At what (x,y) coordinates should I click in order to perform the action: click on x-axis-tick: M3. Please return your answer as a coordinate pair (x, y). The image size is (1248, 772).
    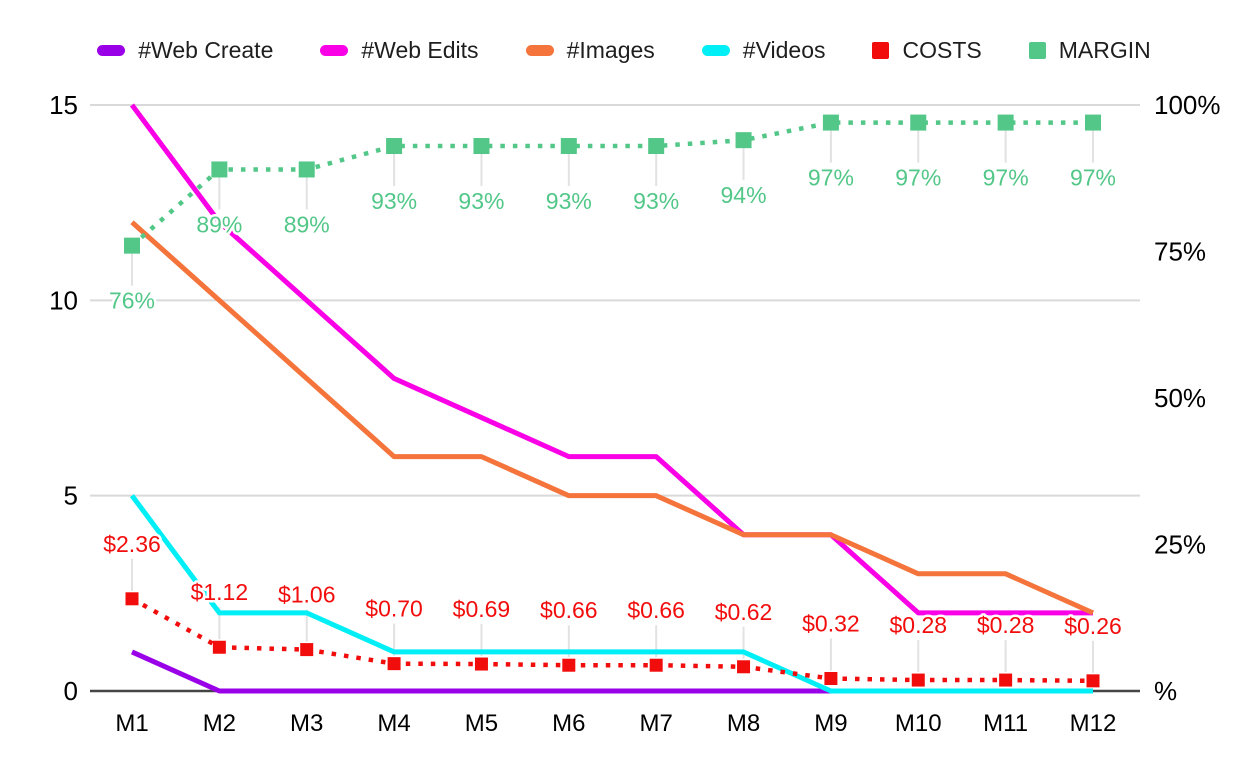
    Looking at the image, I should click on (306, 723).